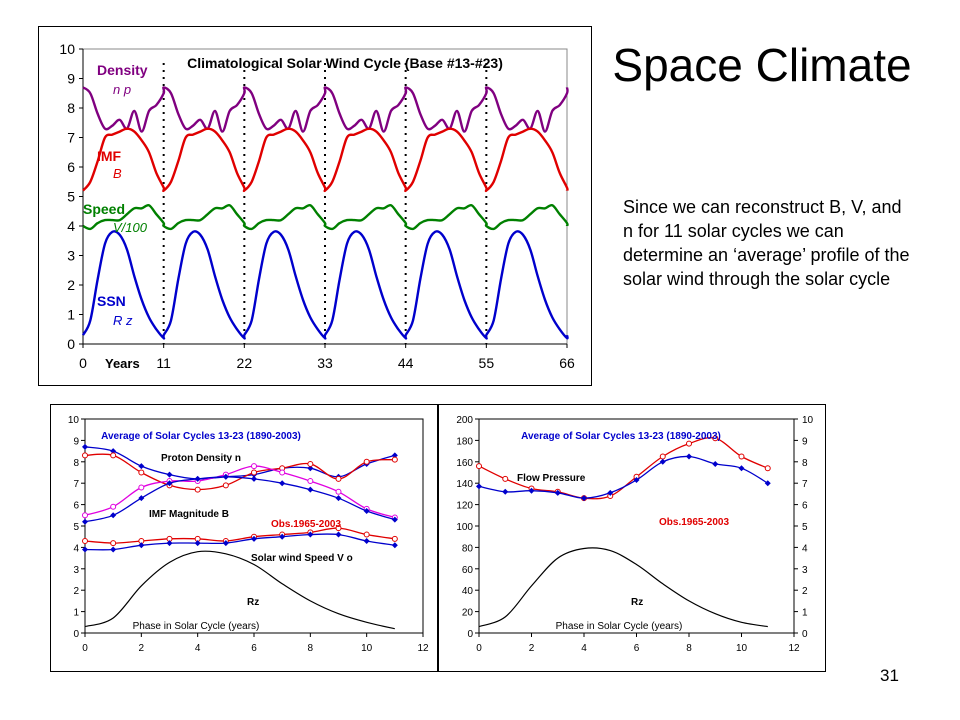 The image size is (960, 720). What do you see at coordinates (805, 634) in the screenshot?
I see `y2-tick-label: 0` at bounding box center [805, 634].